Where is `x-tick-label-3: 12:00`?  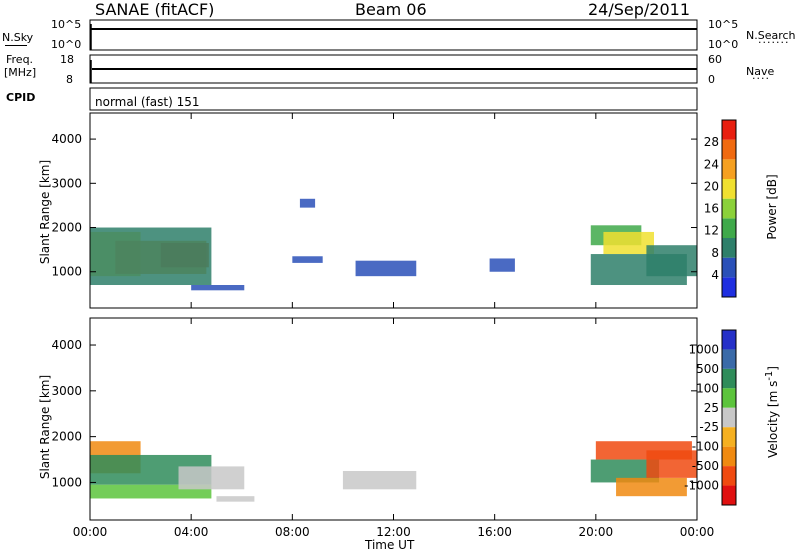
x-tick-label-3: 12:00 is located at coordinates (393, 532).